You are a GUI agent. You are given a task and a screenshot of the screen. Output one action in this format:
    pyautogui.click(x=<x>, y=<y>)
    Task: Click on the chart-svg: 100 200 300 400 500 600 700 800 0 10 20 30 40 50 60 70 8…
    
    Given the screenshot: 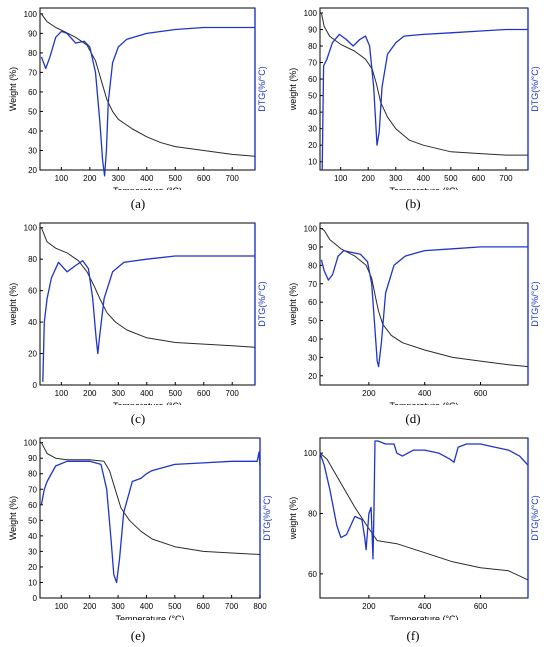 What is the action you would take?
    pyautogui.click(x=140, y=530)
    